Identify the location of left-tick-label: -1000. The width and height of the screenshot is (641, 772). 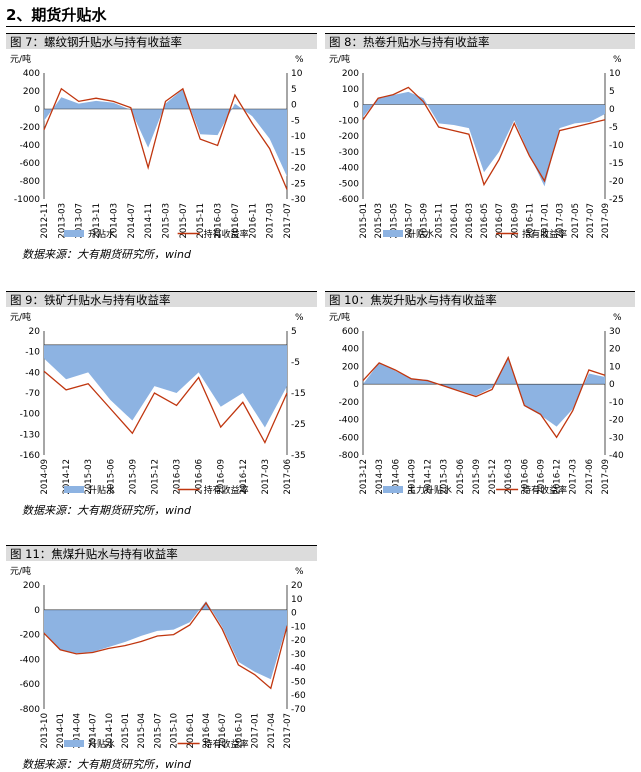
(27, 200).